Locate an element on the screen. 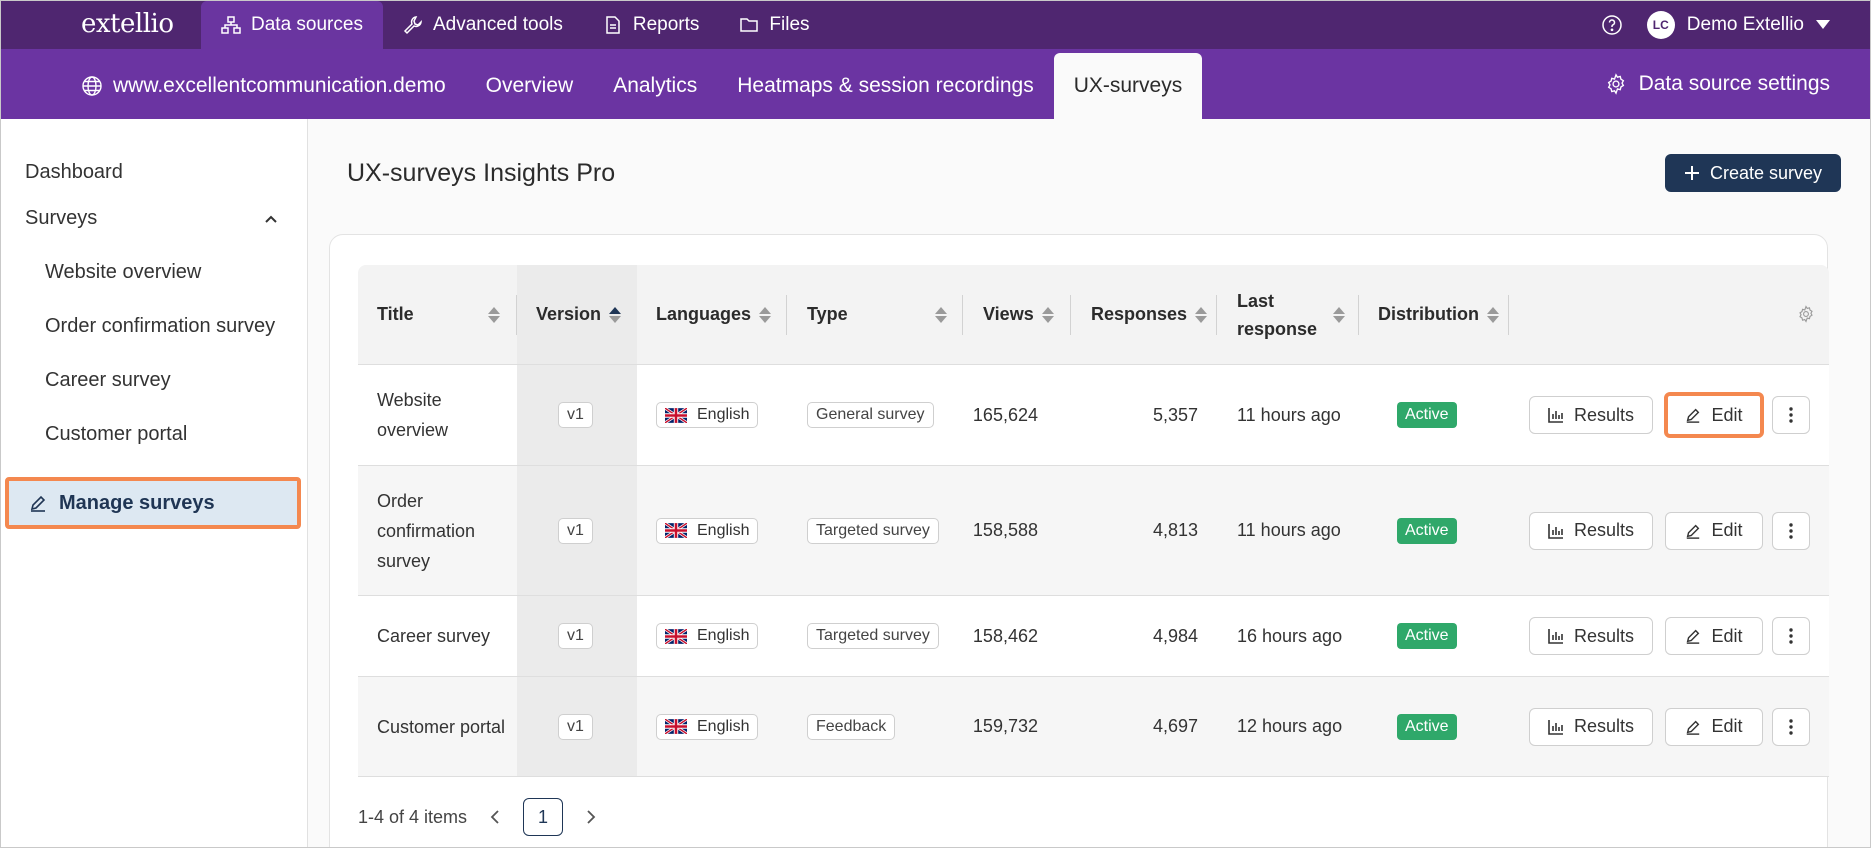  create-survey-button: Create survey is located at coordinates (1753, 173).